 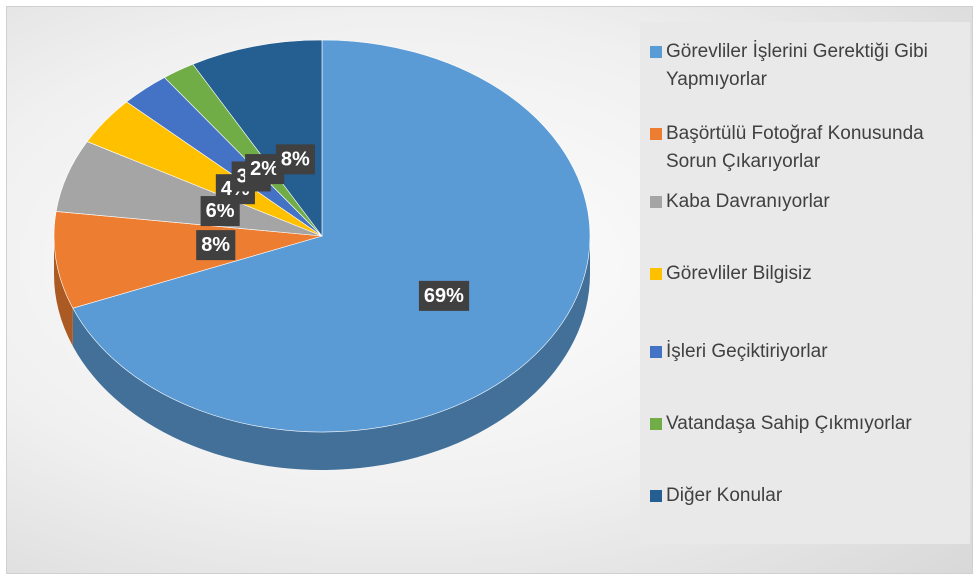 I want to click on legend-item: İşleri Geçiktiriyorlar, so click(x=807, y=352).